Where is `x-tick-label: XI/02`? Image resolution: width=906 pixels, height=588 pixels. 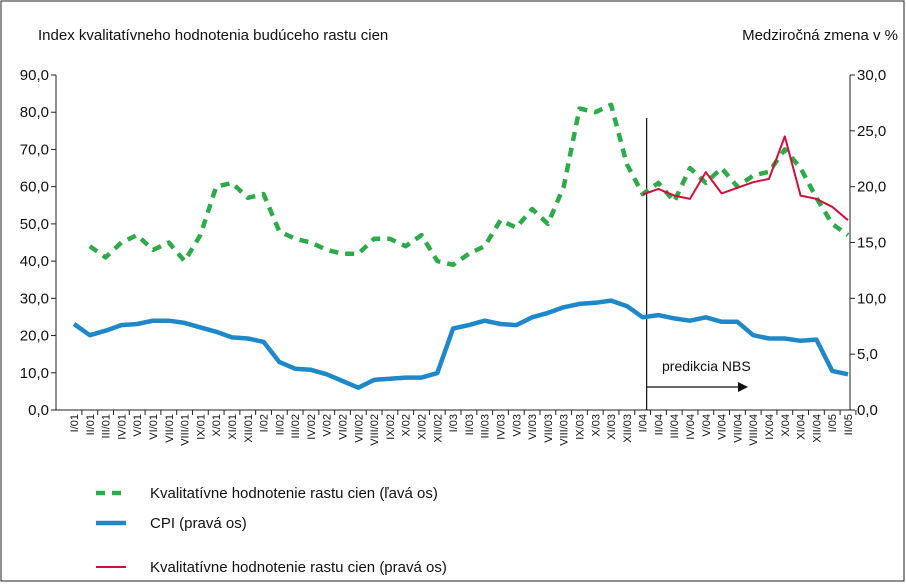 x-tick-label: XI/02 is located at coordinates (423, 427).